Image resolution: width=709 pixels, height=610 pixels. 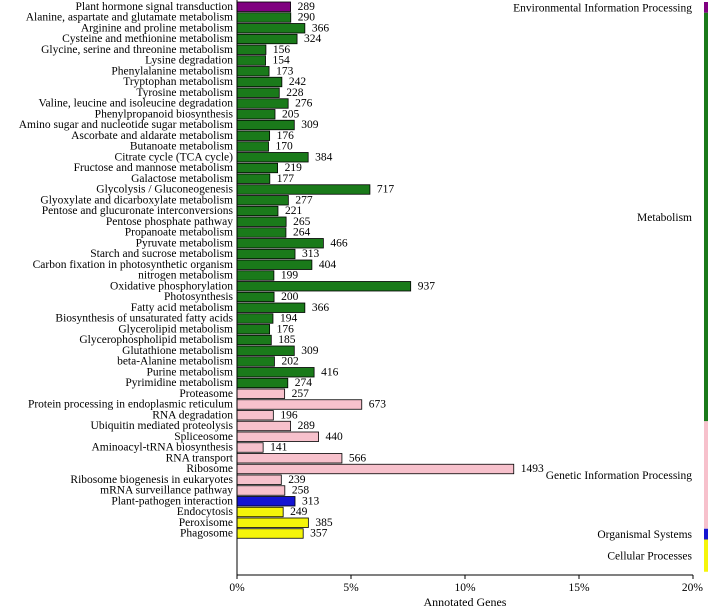 What do you see at coordinates (297, 480) in the screenshot?
I see `value-label: 239` at bounding box center [297, 480].